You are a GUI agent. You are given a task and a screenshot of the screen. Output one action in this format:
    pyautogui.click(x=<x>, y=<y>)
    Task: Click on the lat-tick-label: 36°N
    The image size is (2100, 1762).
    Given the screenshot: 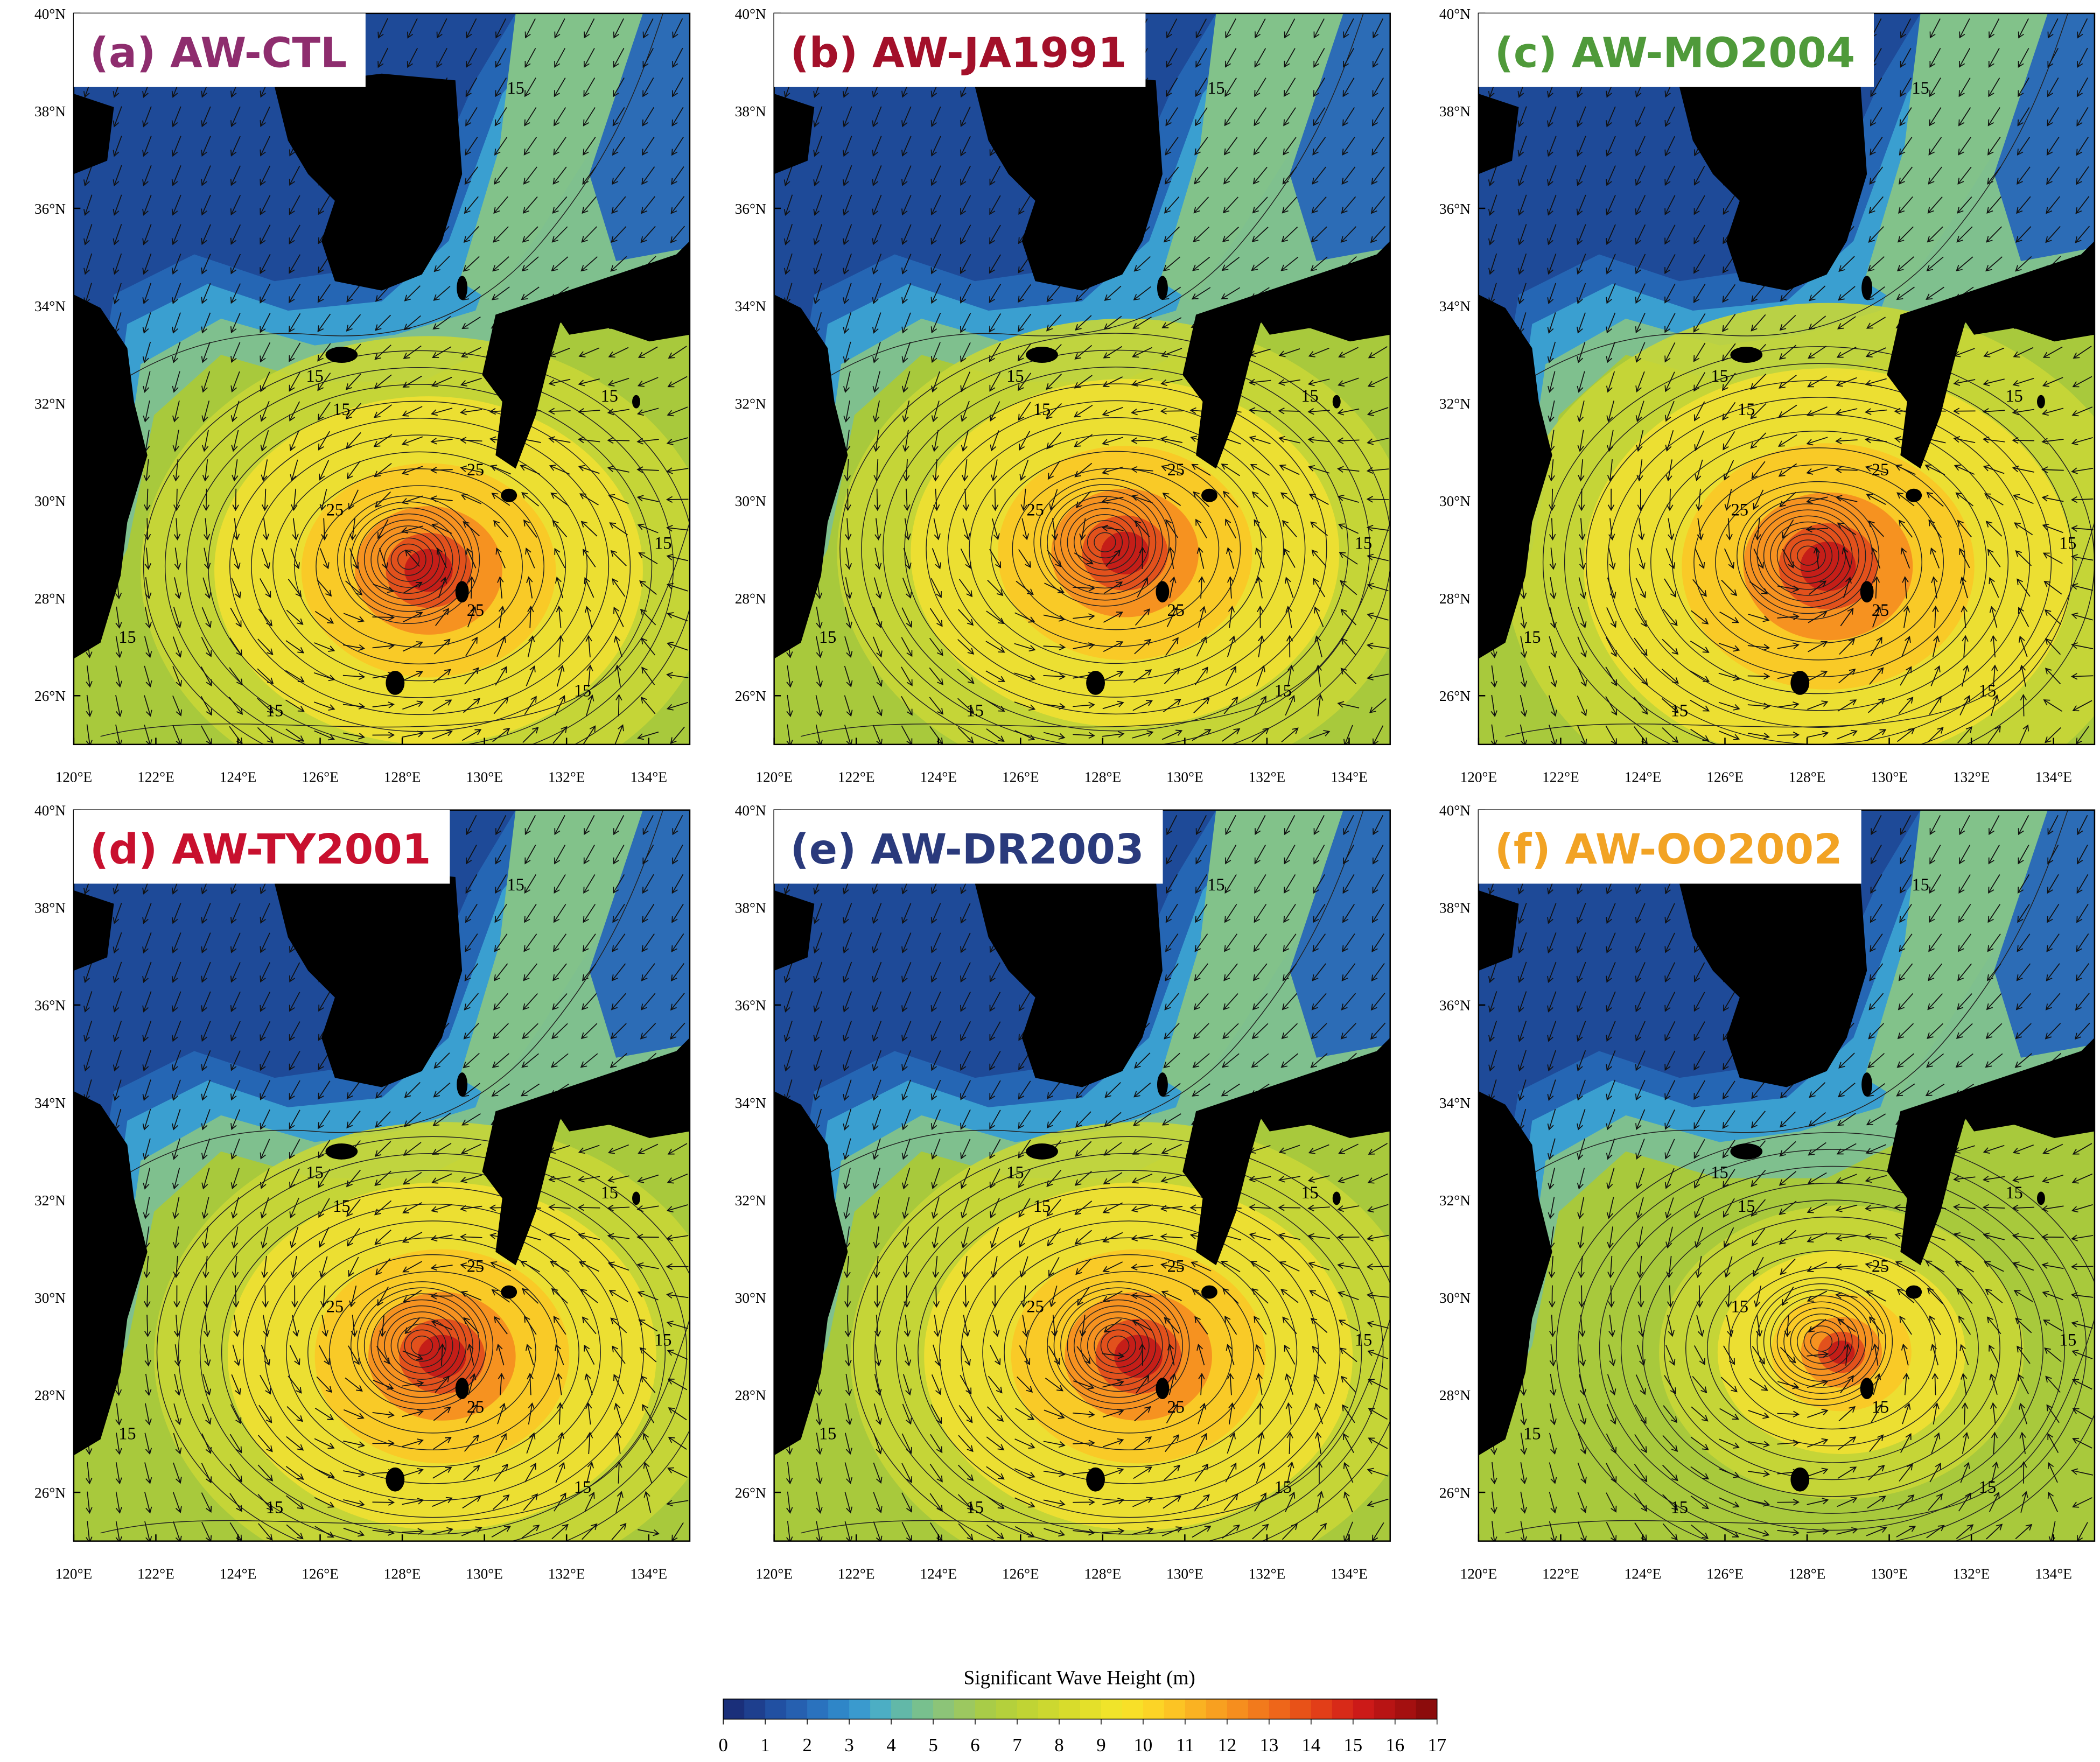 What is the action you would take?
    pyautogui.click(x=50, y=1006)
    